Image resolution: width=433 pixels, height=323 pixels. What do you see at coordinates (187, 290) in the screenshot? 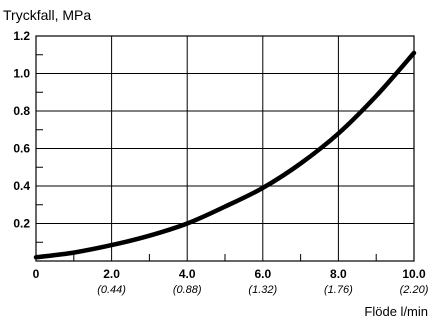
I see `x-tick-secondary-label: (0.88)` at bounding box center [187, 290].